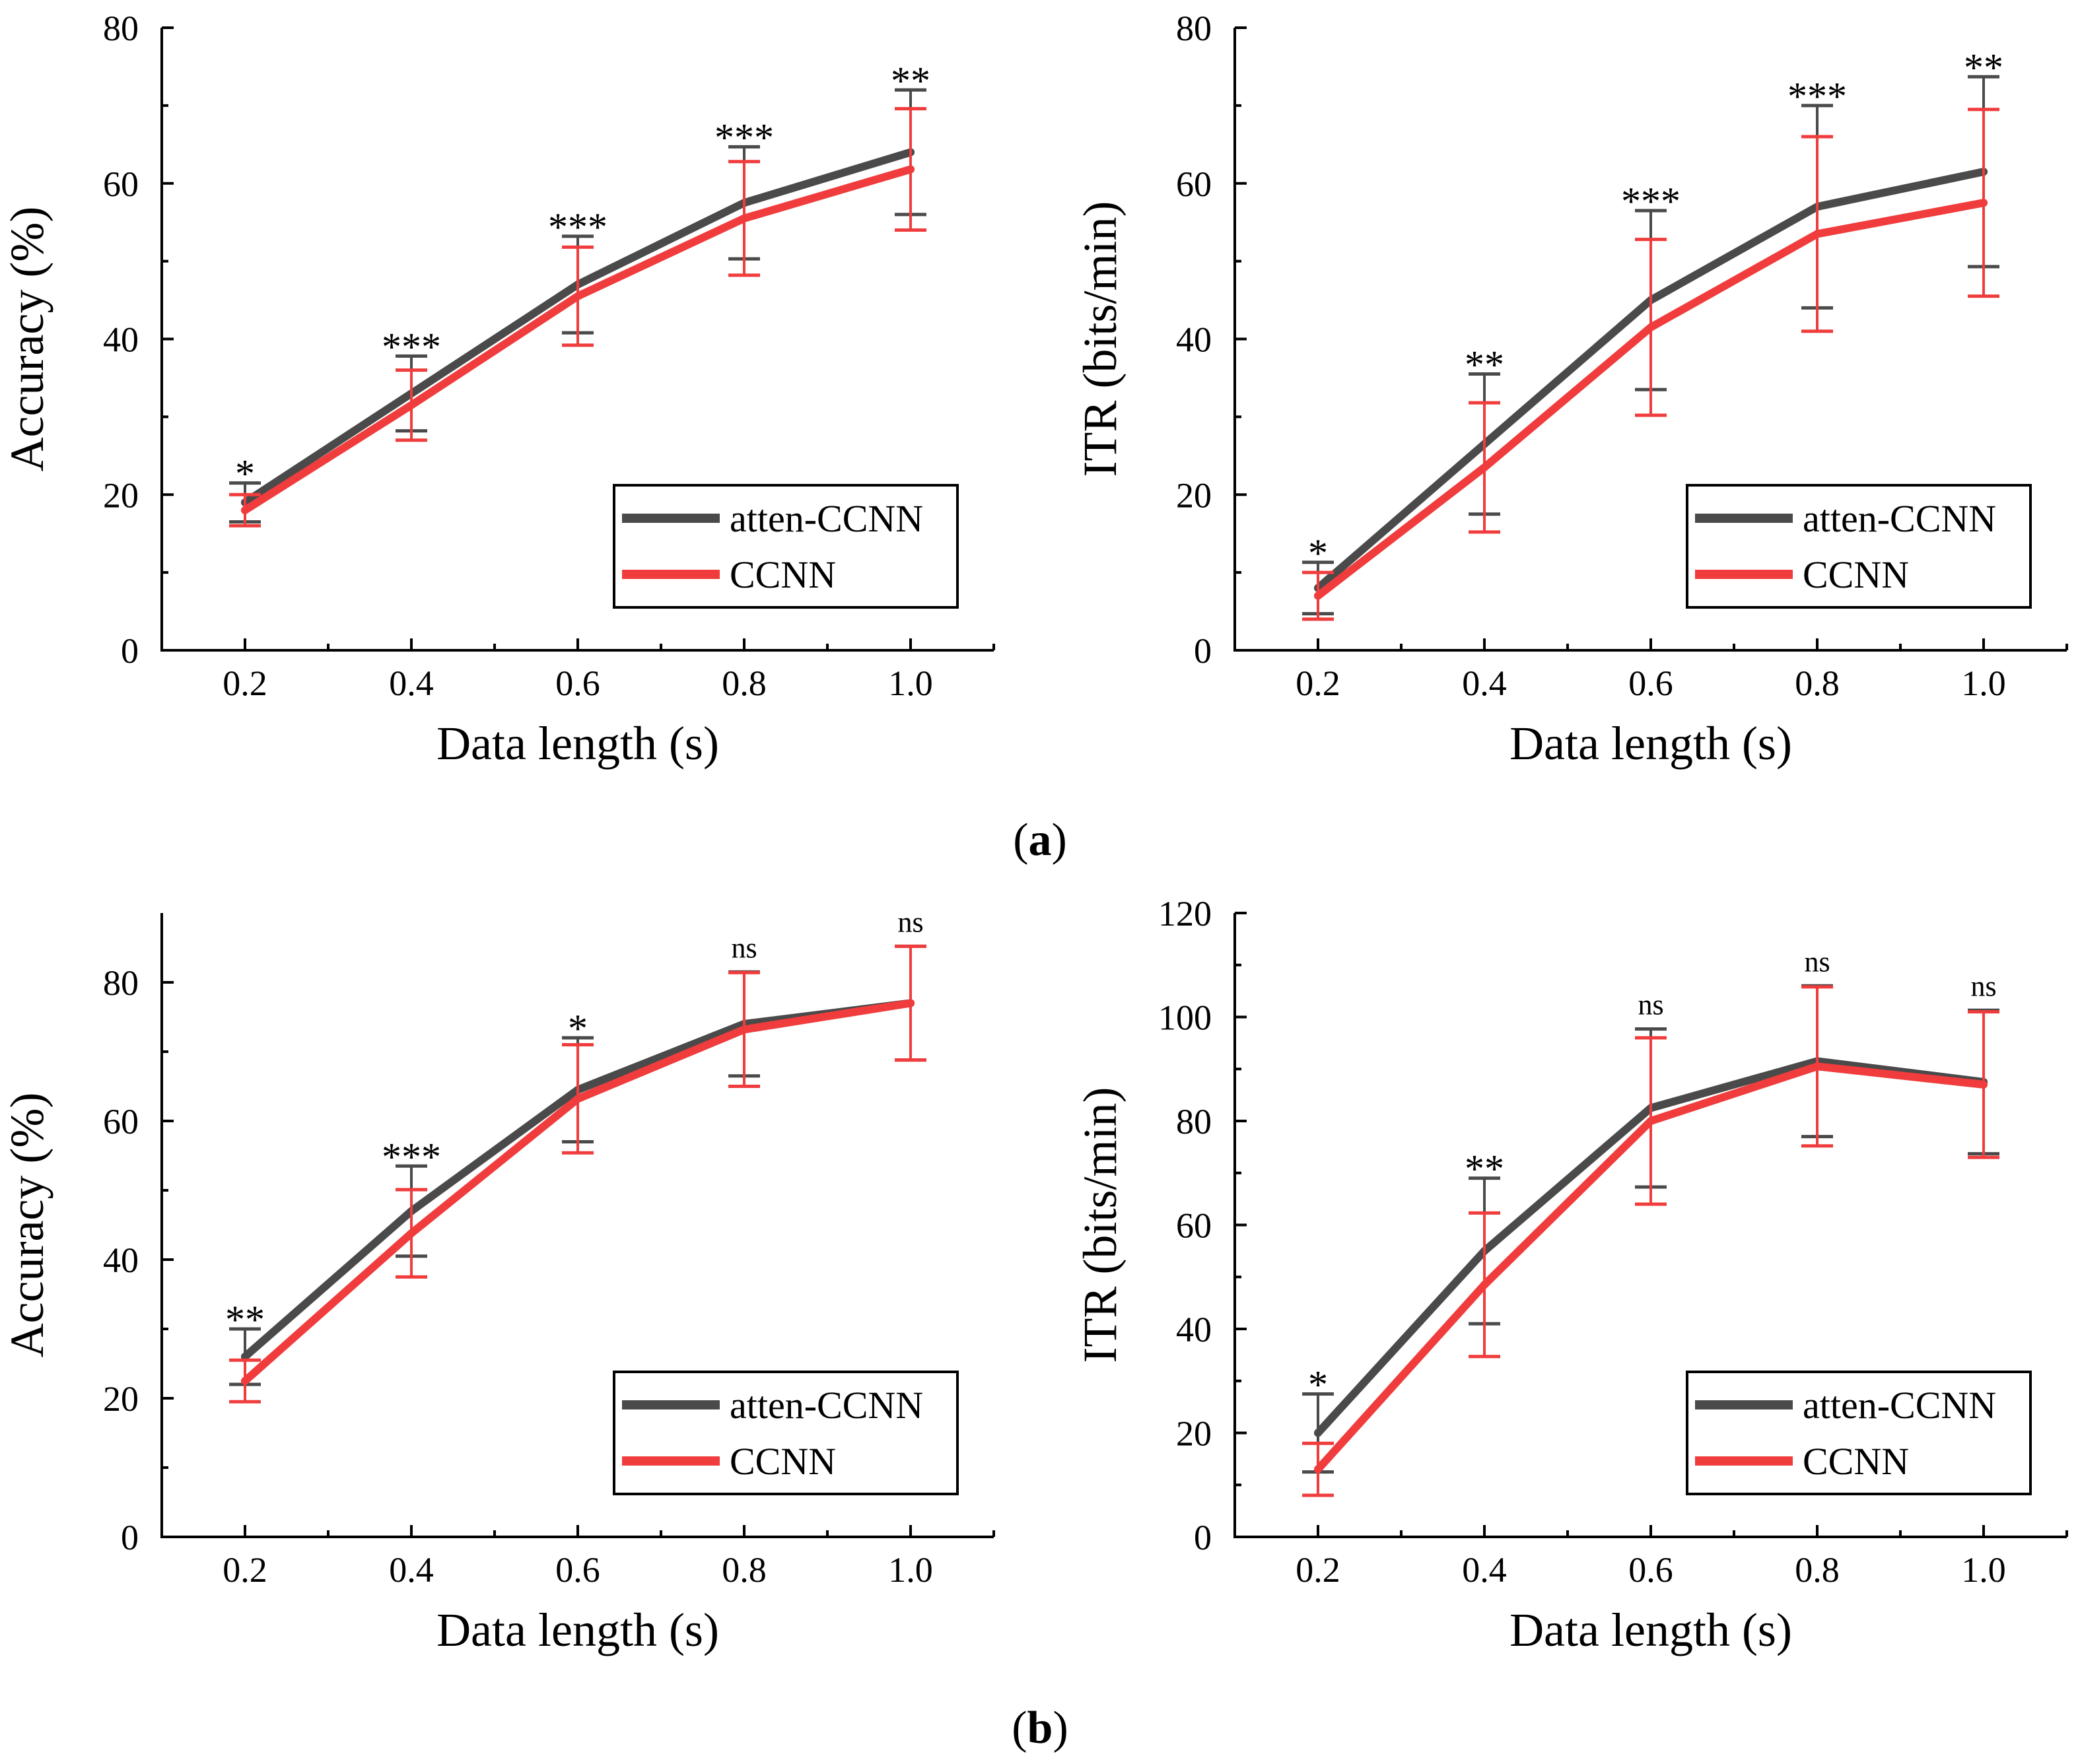  Describe the element at coordinates (1040, 1728) in the screenshot. I see `caption-b: (b)` at that location.